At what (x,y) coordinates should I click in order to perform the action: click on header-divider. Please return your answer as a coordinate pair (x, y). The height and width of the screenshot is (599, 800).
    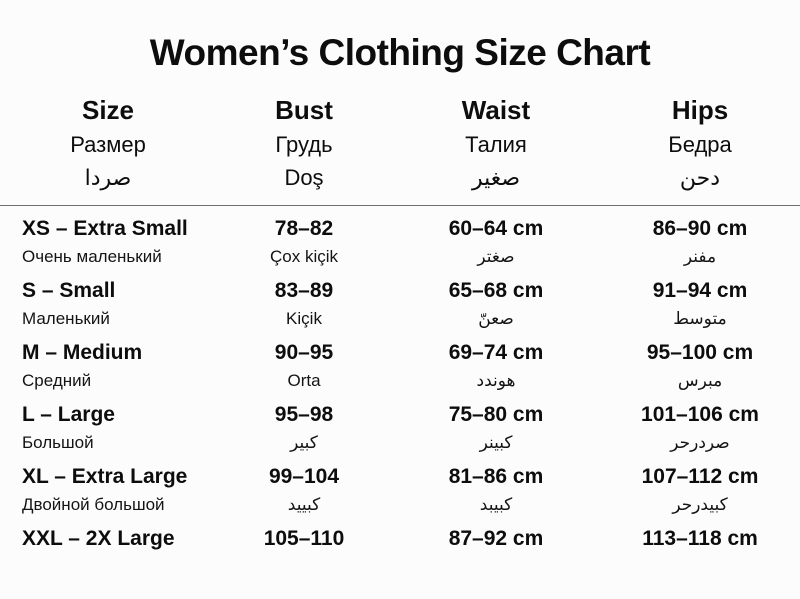
    Looking at the image, I should click on (400, 205).